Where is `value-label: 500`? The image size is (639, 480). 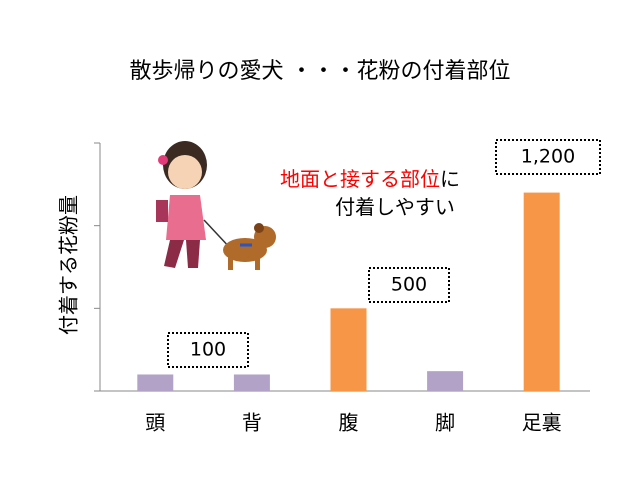 value-label: 500 is located at coordinates (409, 285).